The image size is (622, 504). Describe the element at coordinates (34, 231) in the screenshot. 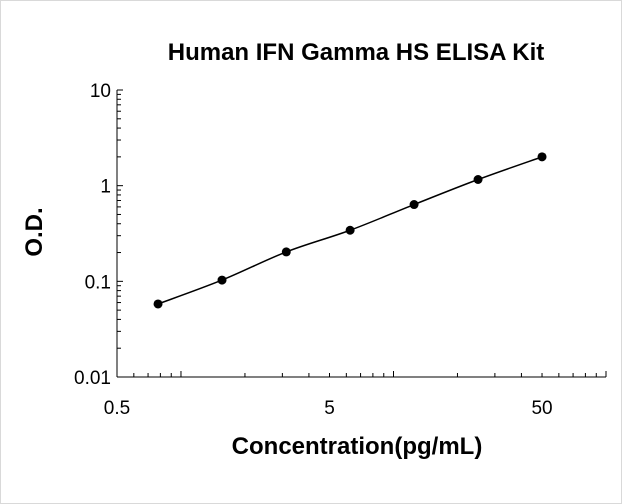

I see `y-axis-label: O.D.` at that location.